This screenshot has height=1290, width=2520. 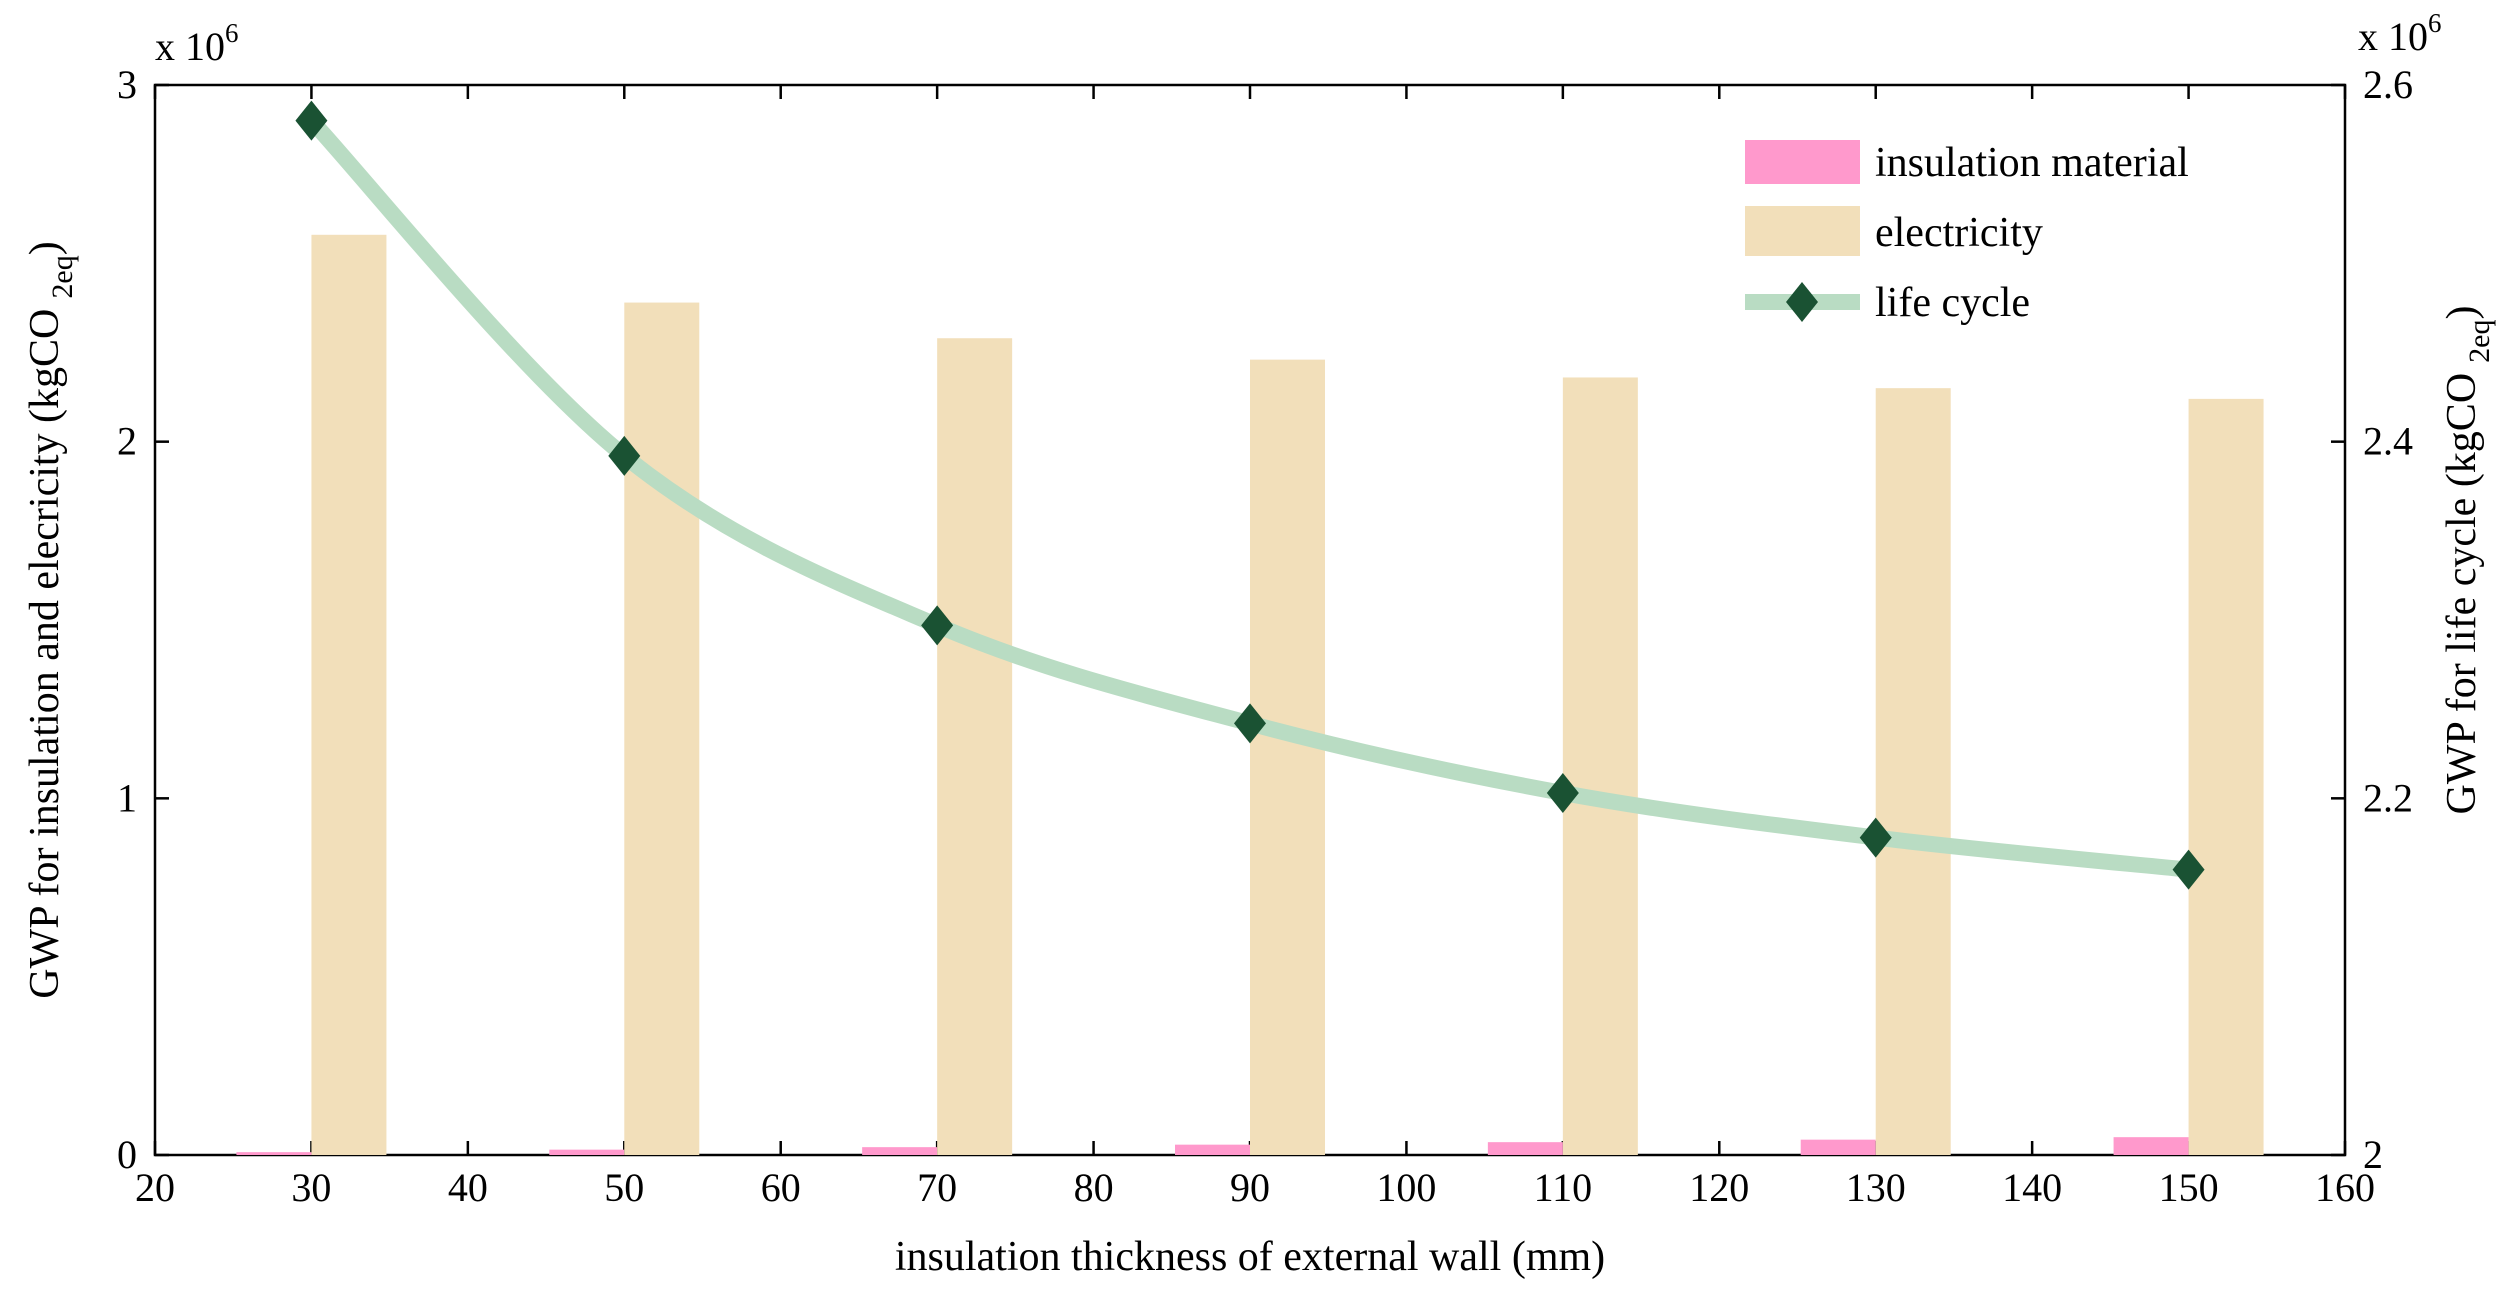 What do you see at coordinates (937, 1187) in the screenshot?
I see `x-tick-label: 70` at bounding box center [937, 1187].